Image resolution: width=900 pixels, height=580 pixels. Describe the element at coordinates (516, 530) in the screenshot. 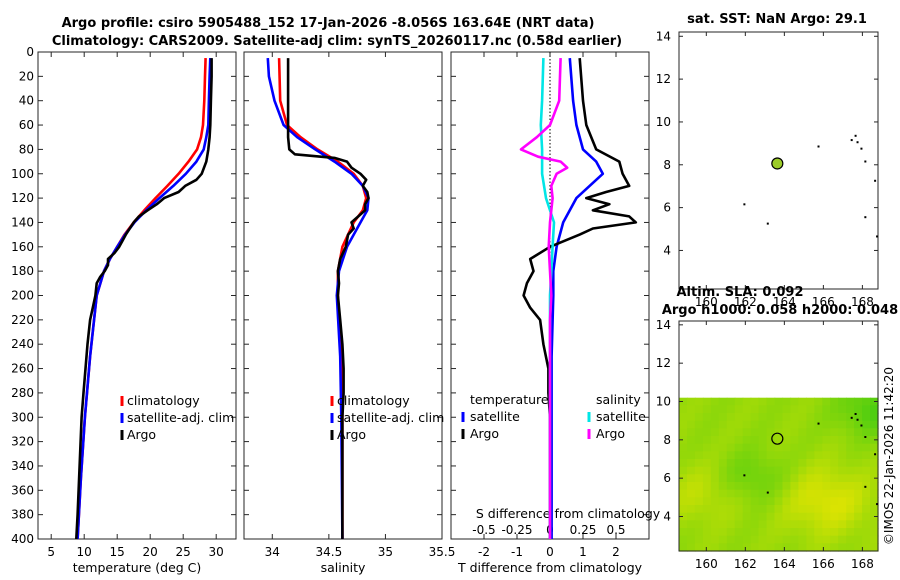

I see `salinity-diff-tick-label: -0.25` at that location.